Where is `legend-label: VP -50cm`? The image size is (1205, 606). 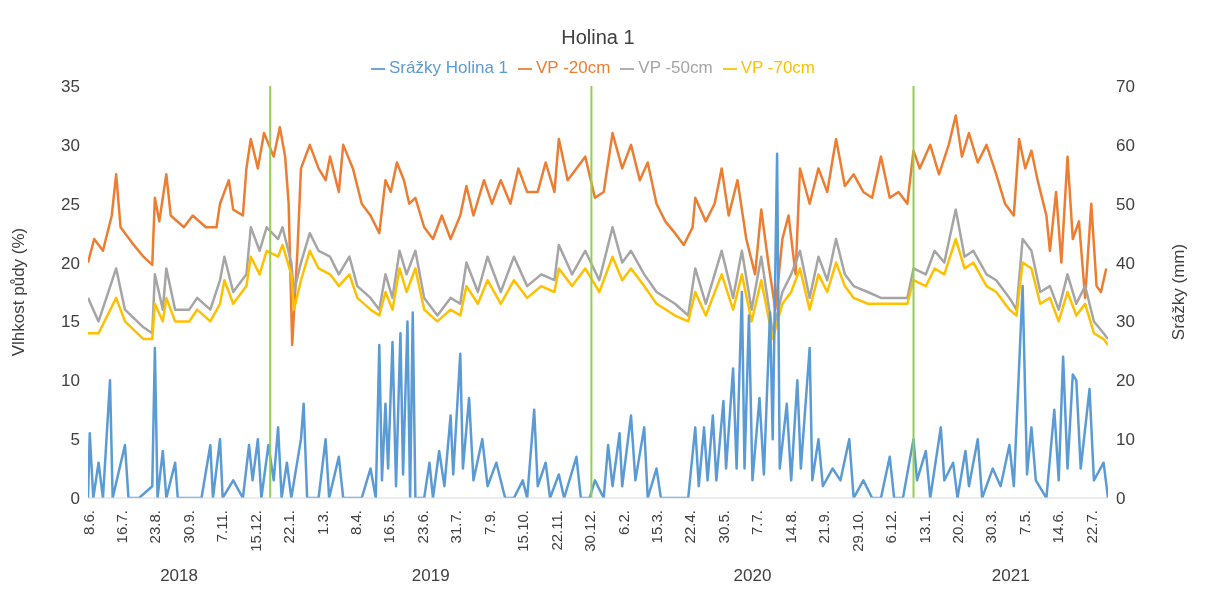
legend-label: VP -50cm is located at coordinates (675, 67).